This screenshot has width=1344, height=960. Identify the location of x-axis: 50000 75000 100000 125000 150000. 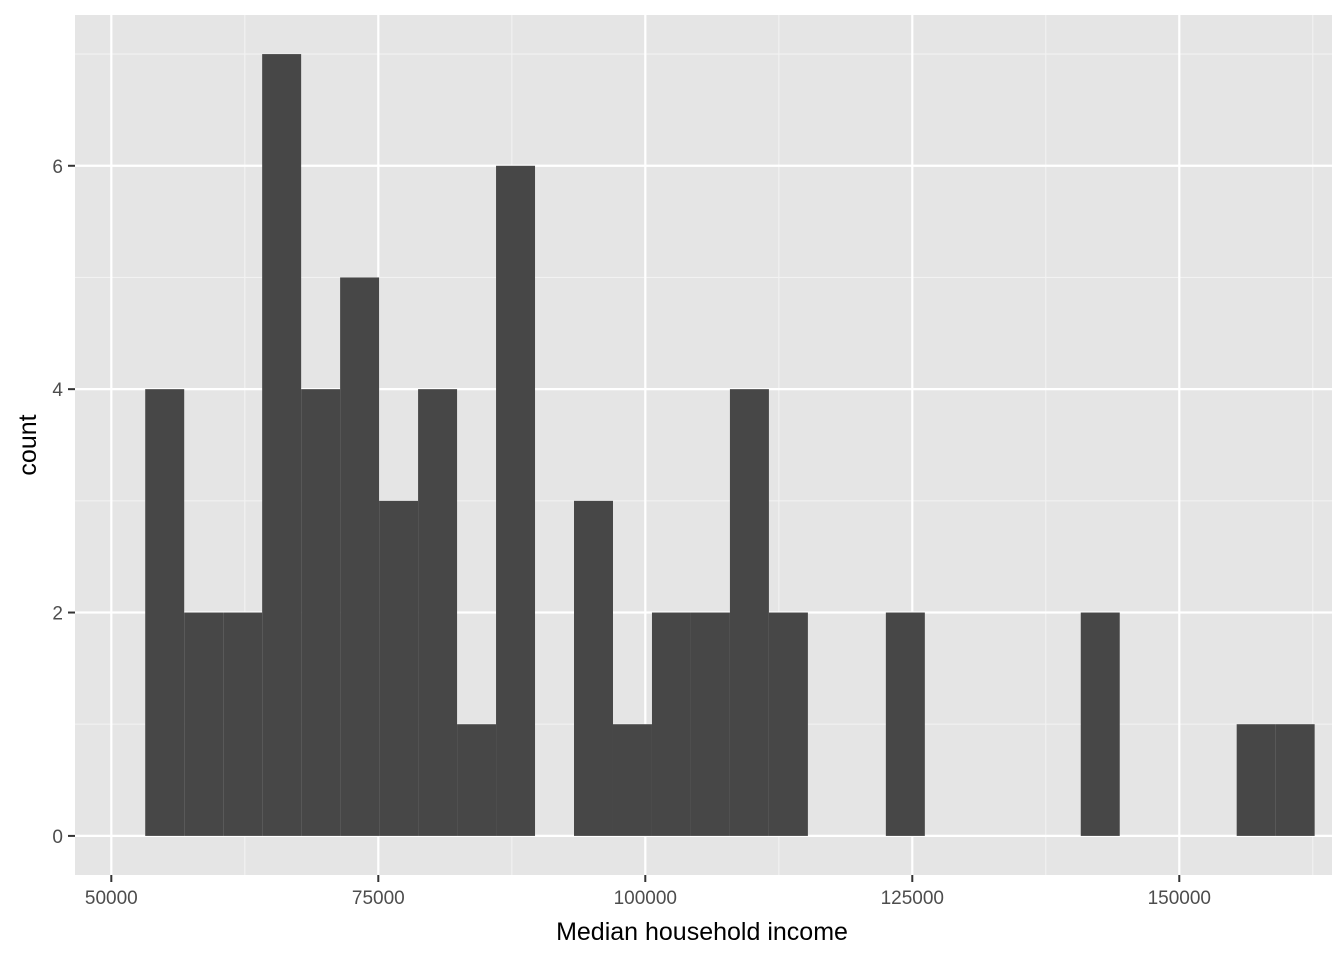
(648, 892).